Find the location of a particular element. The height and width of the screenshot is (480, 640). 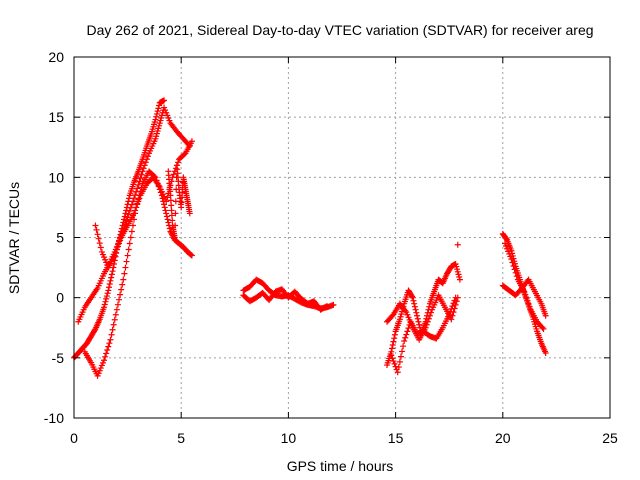

data-point-track-11-late-fall is located at coordinates (512, 253).